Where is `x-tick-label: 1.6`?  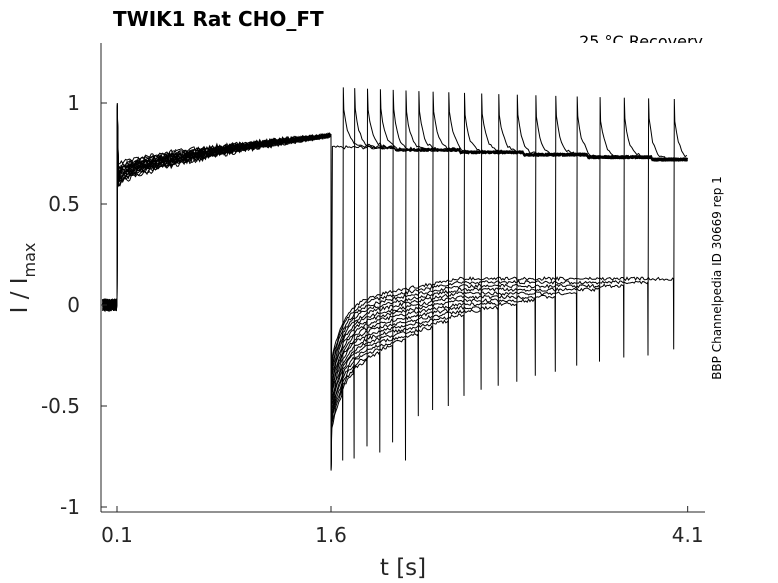 x-tick-label: 1.6 is located at coordinates (331, 535).